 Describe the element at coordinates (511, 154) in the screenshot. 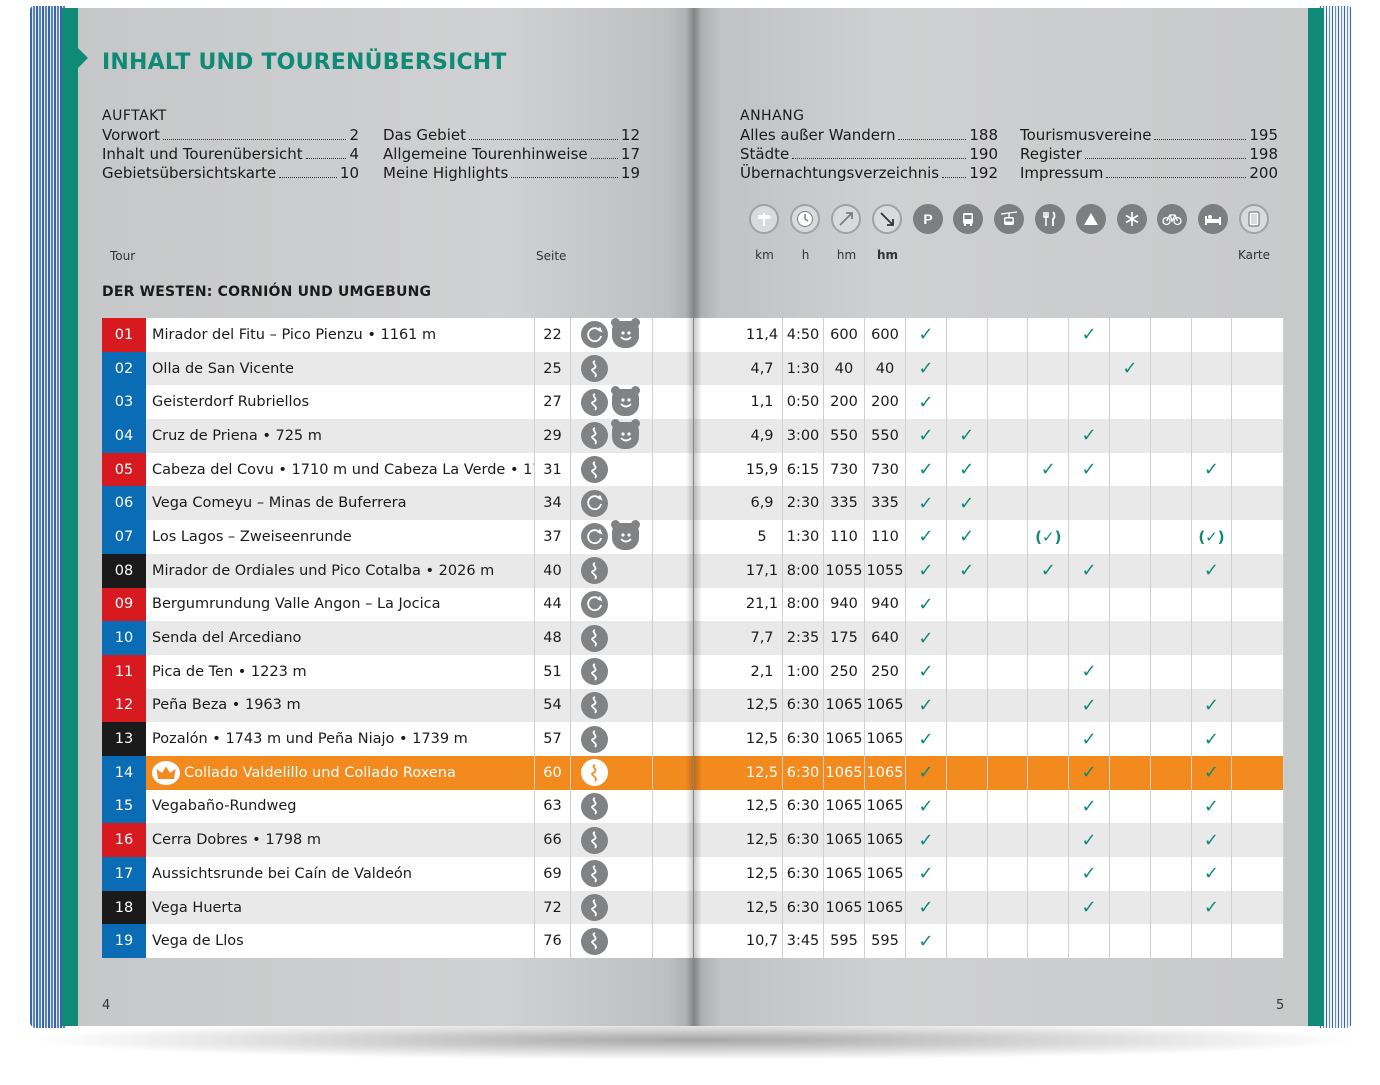

I see `toc-entry: Allgemeine Tourenhinweise 17` at that location.